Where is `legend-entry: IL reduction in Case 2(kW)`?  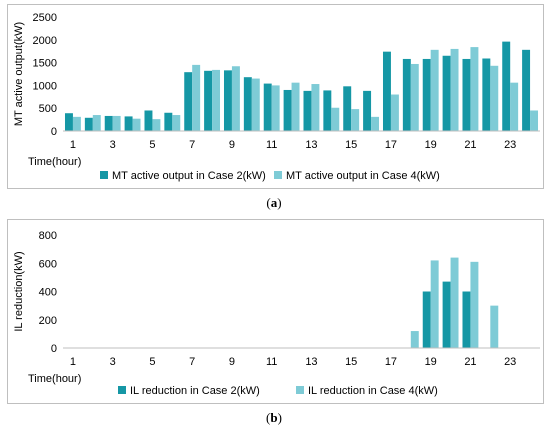
legend-entry: IL reduction in Case 2(kW) is located at coordinates (195, 391).